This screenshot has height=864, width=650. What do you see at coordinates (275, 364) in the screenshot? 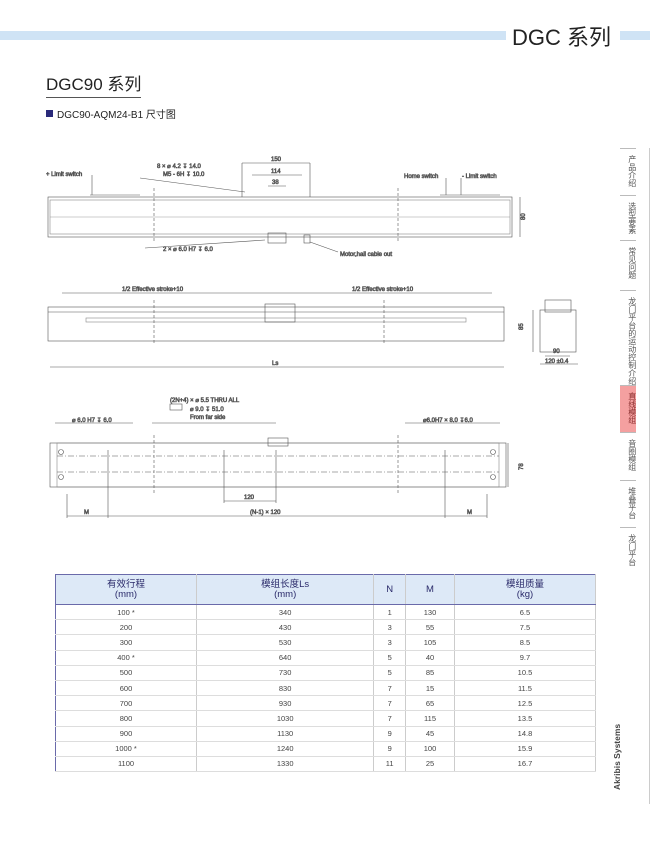
I see `dim-ls: Ls` at bounding box center [275, 364].